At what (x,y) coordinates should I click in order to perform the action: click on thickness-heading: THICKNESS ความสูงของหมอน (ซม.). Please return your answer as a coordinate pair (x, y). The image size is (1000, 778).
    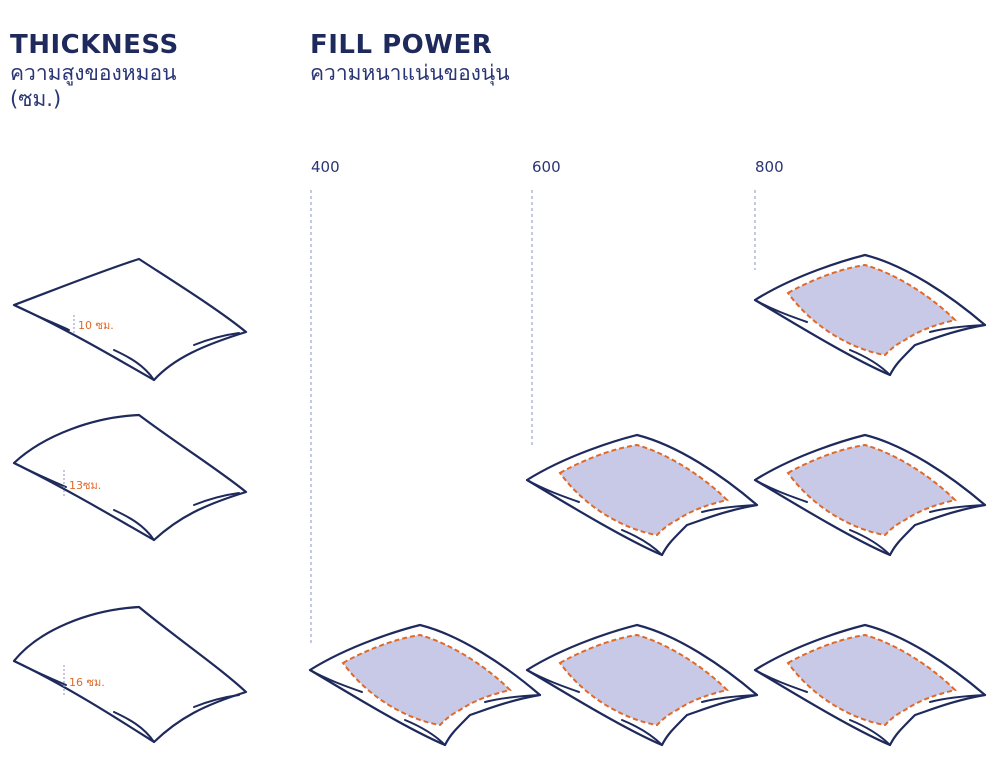
    Looking at the image, I should click on (140, 71).